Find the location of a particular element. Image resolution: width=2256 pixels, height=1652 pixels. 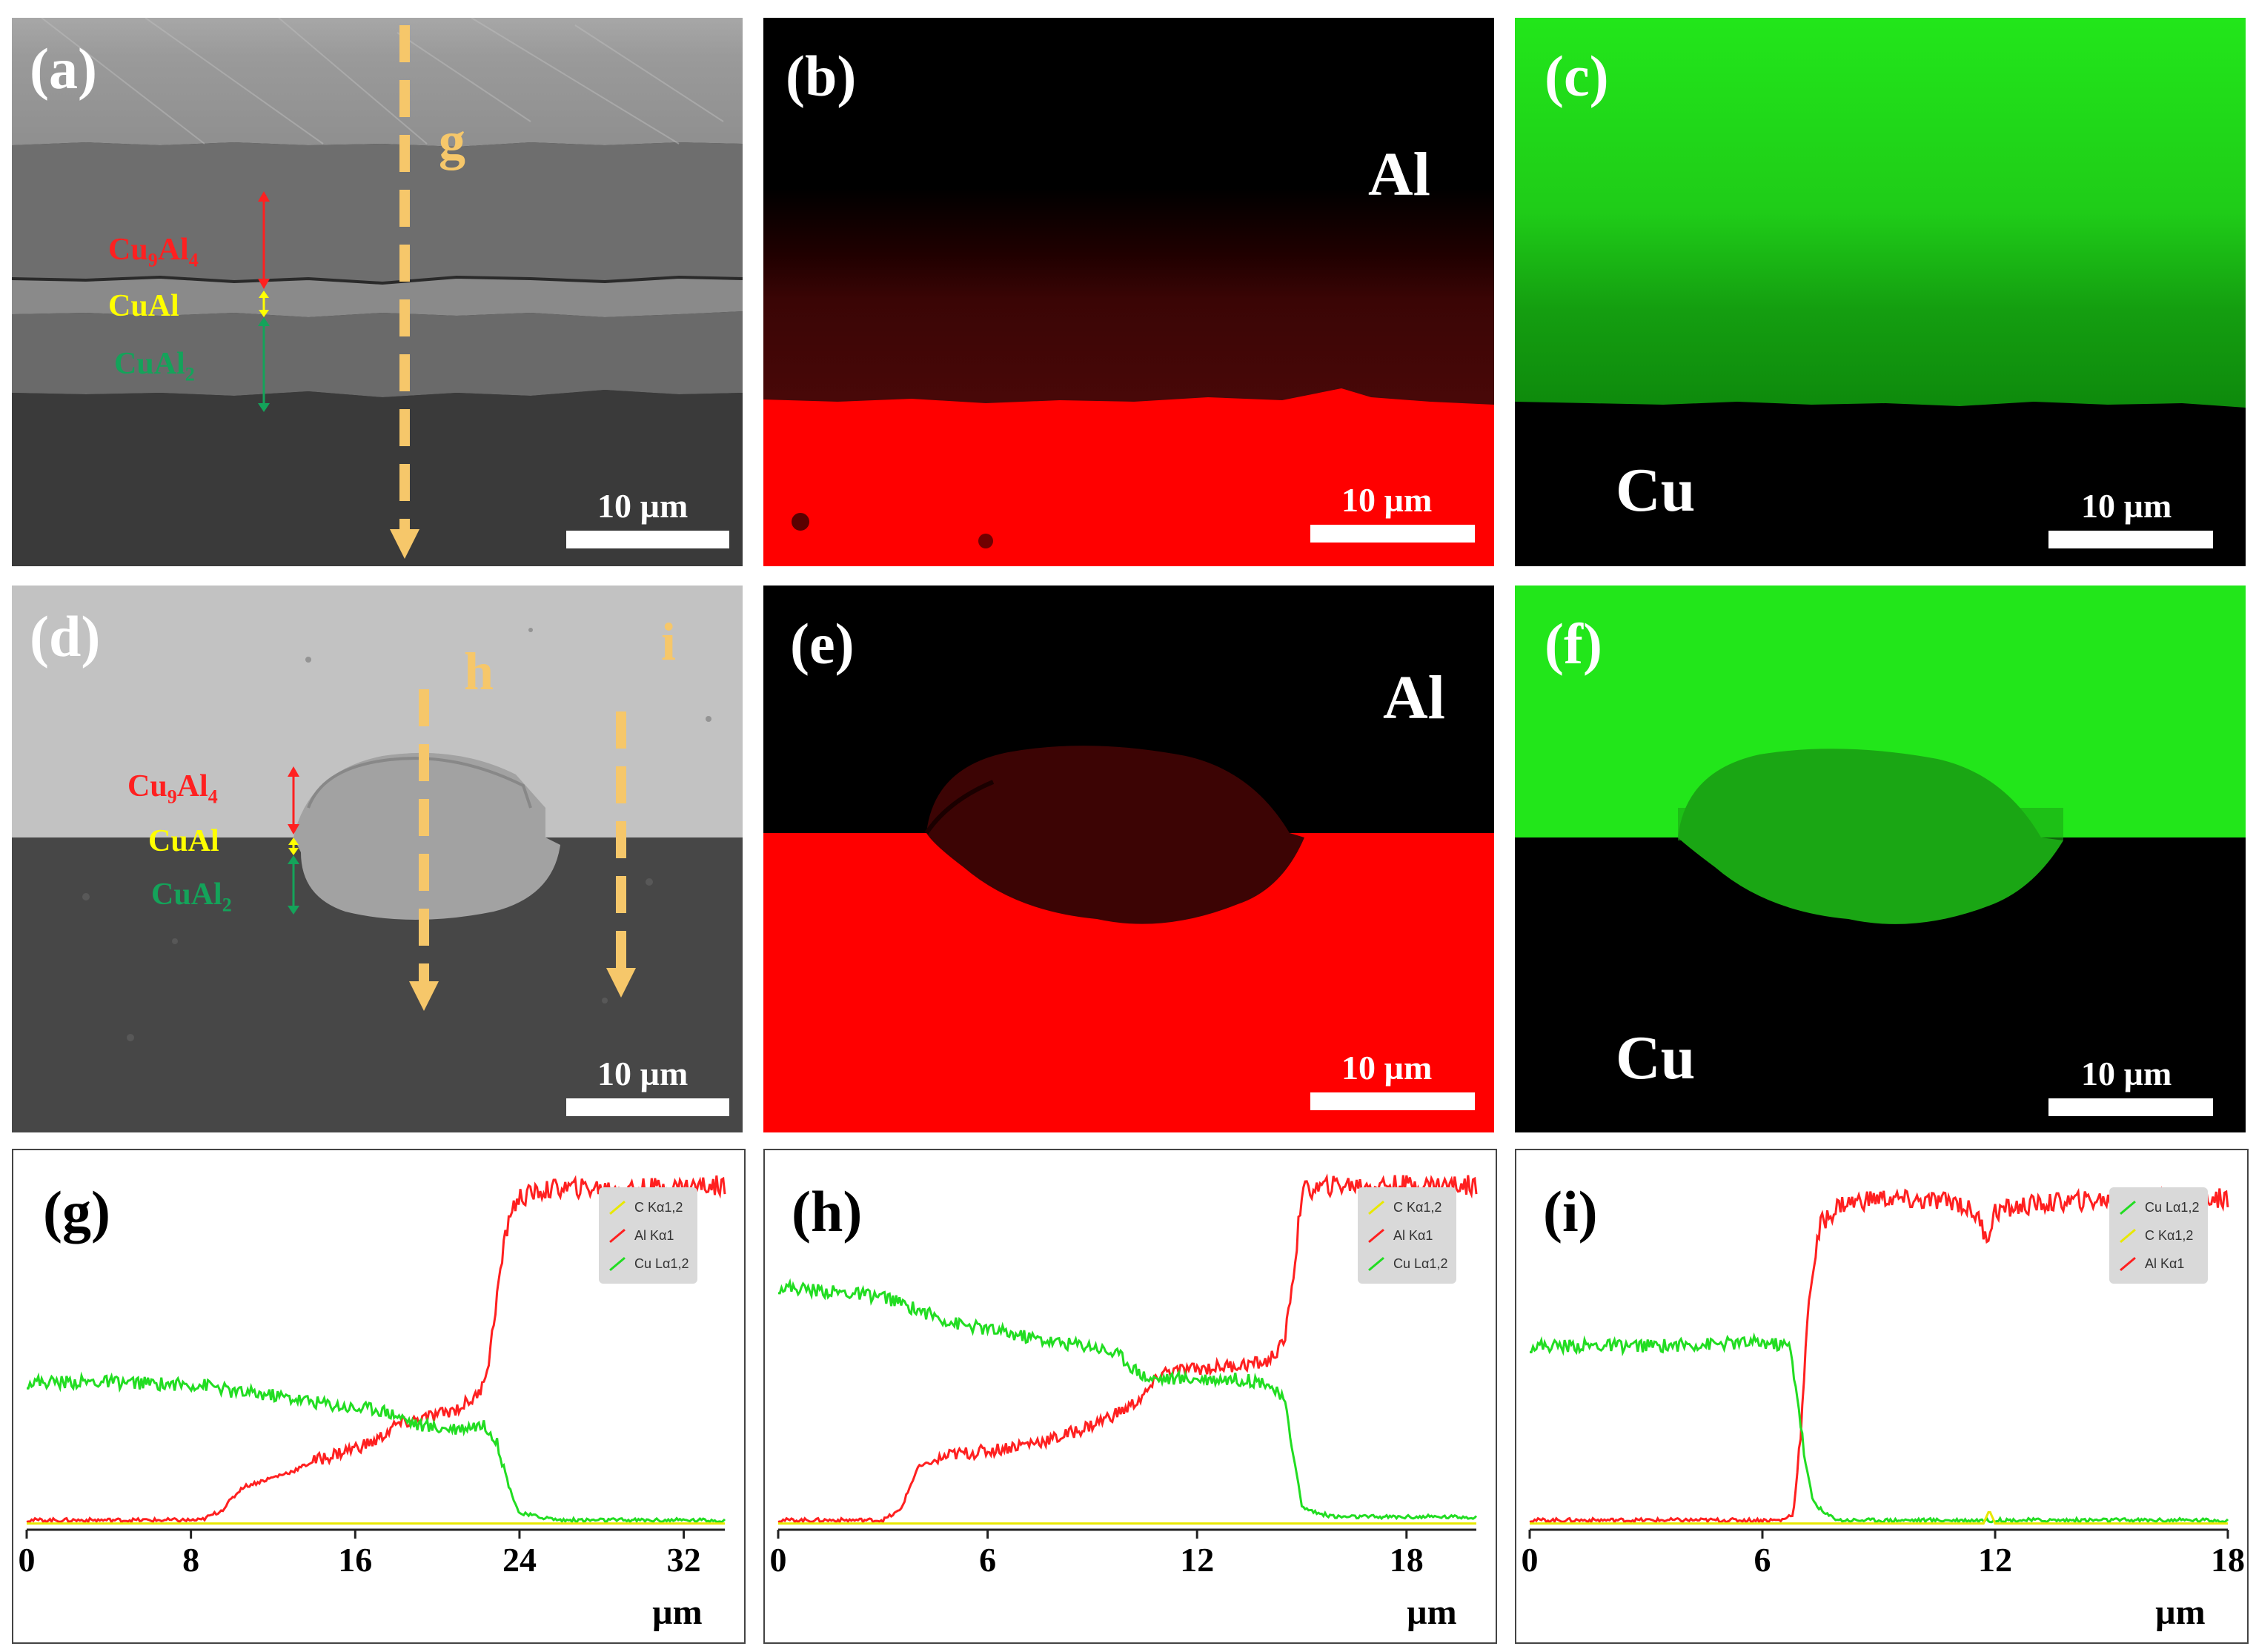

phase-label-cu9al4: Cu9Al4 is located at coordinates (153, 252).